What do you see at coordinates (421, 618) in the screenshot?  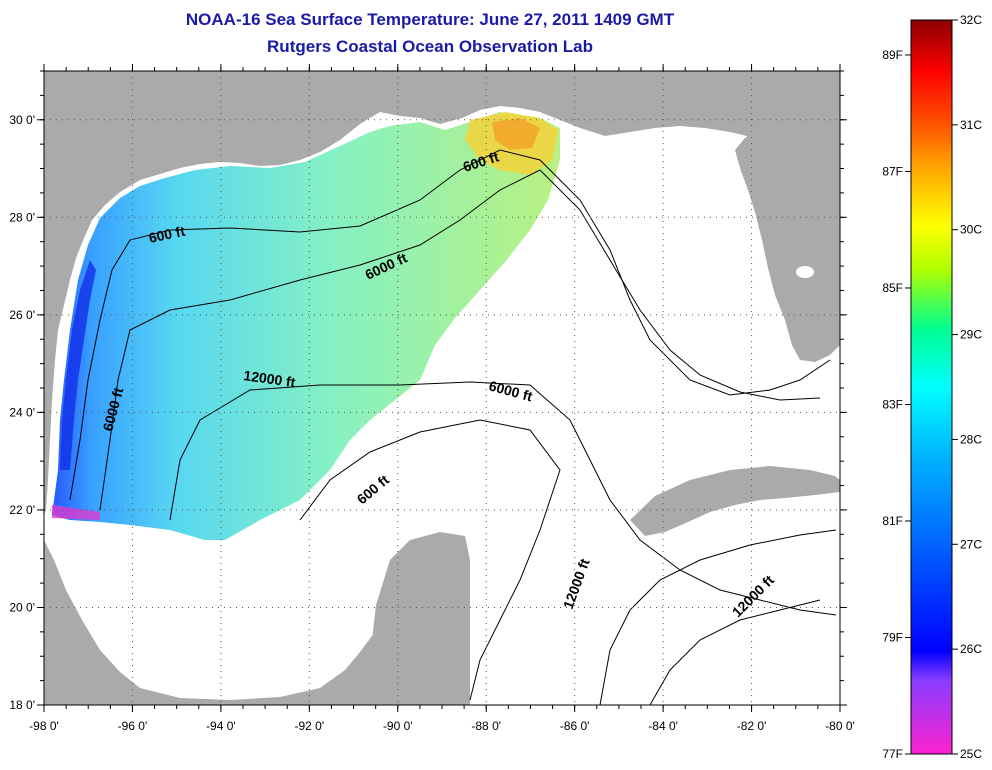 I see `land-yucatan` at bounding box center [421, 618].